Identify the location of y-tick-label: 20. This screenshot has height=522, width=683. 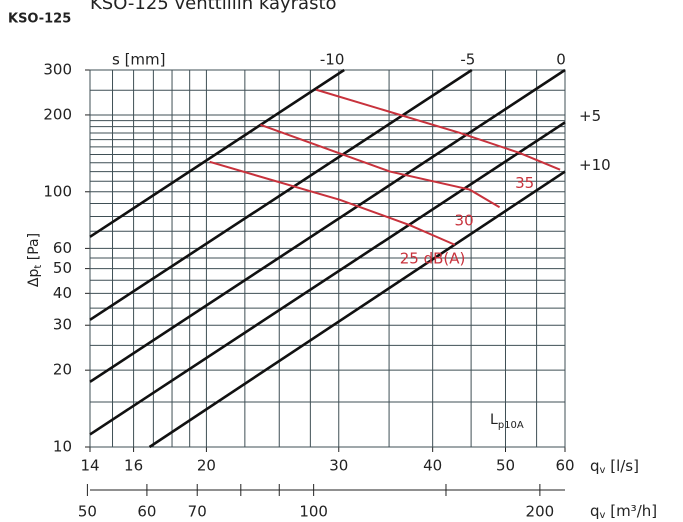
(62, 370).